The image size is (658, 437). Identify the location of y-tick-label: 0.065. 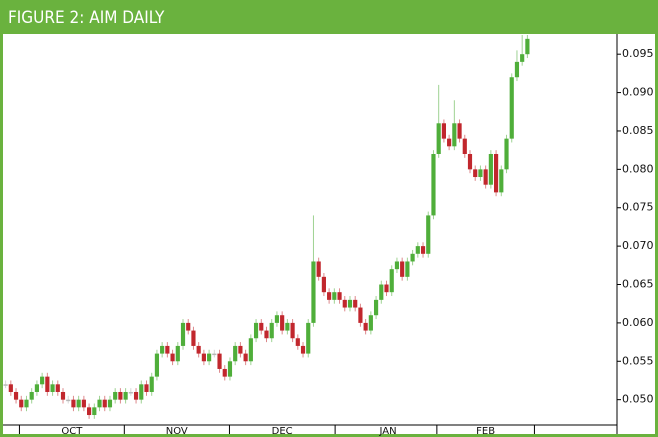
(638, 284).